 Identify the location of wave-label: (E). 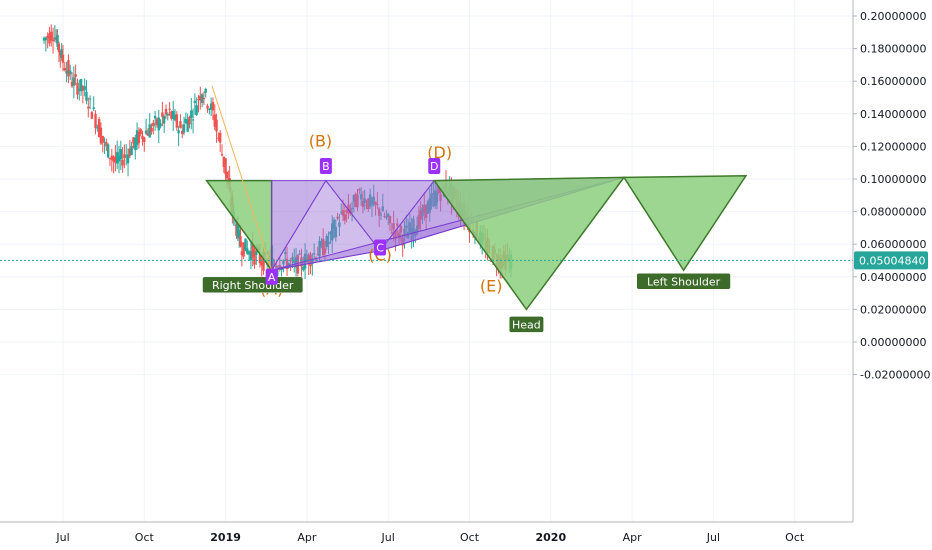
(491, 285).